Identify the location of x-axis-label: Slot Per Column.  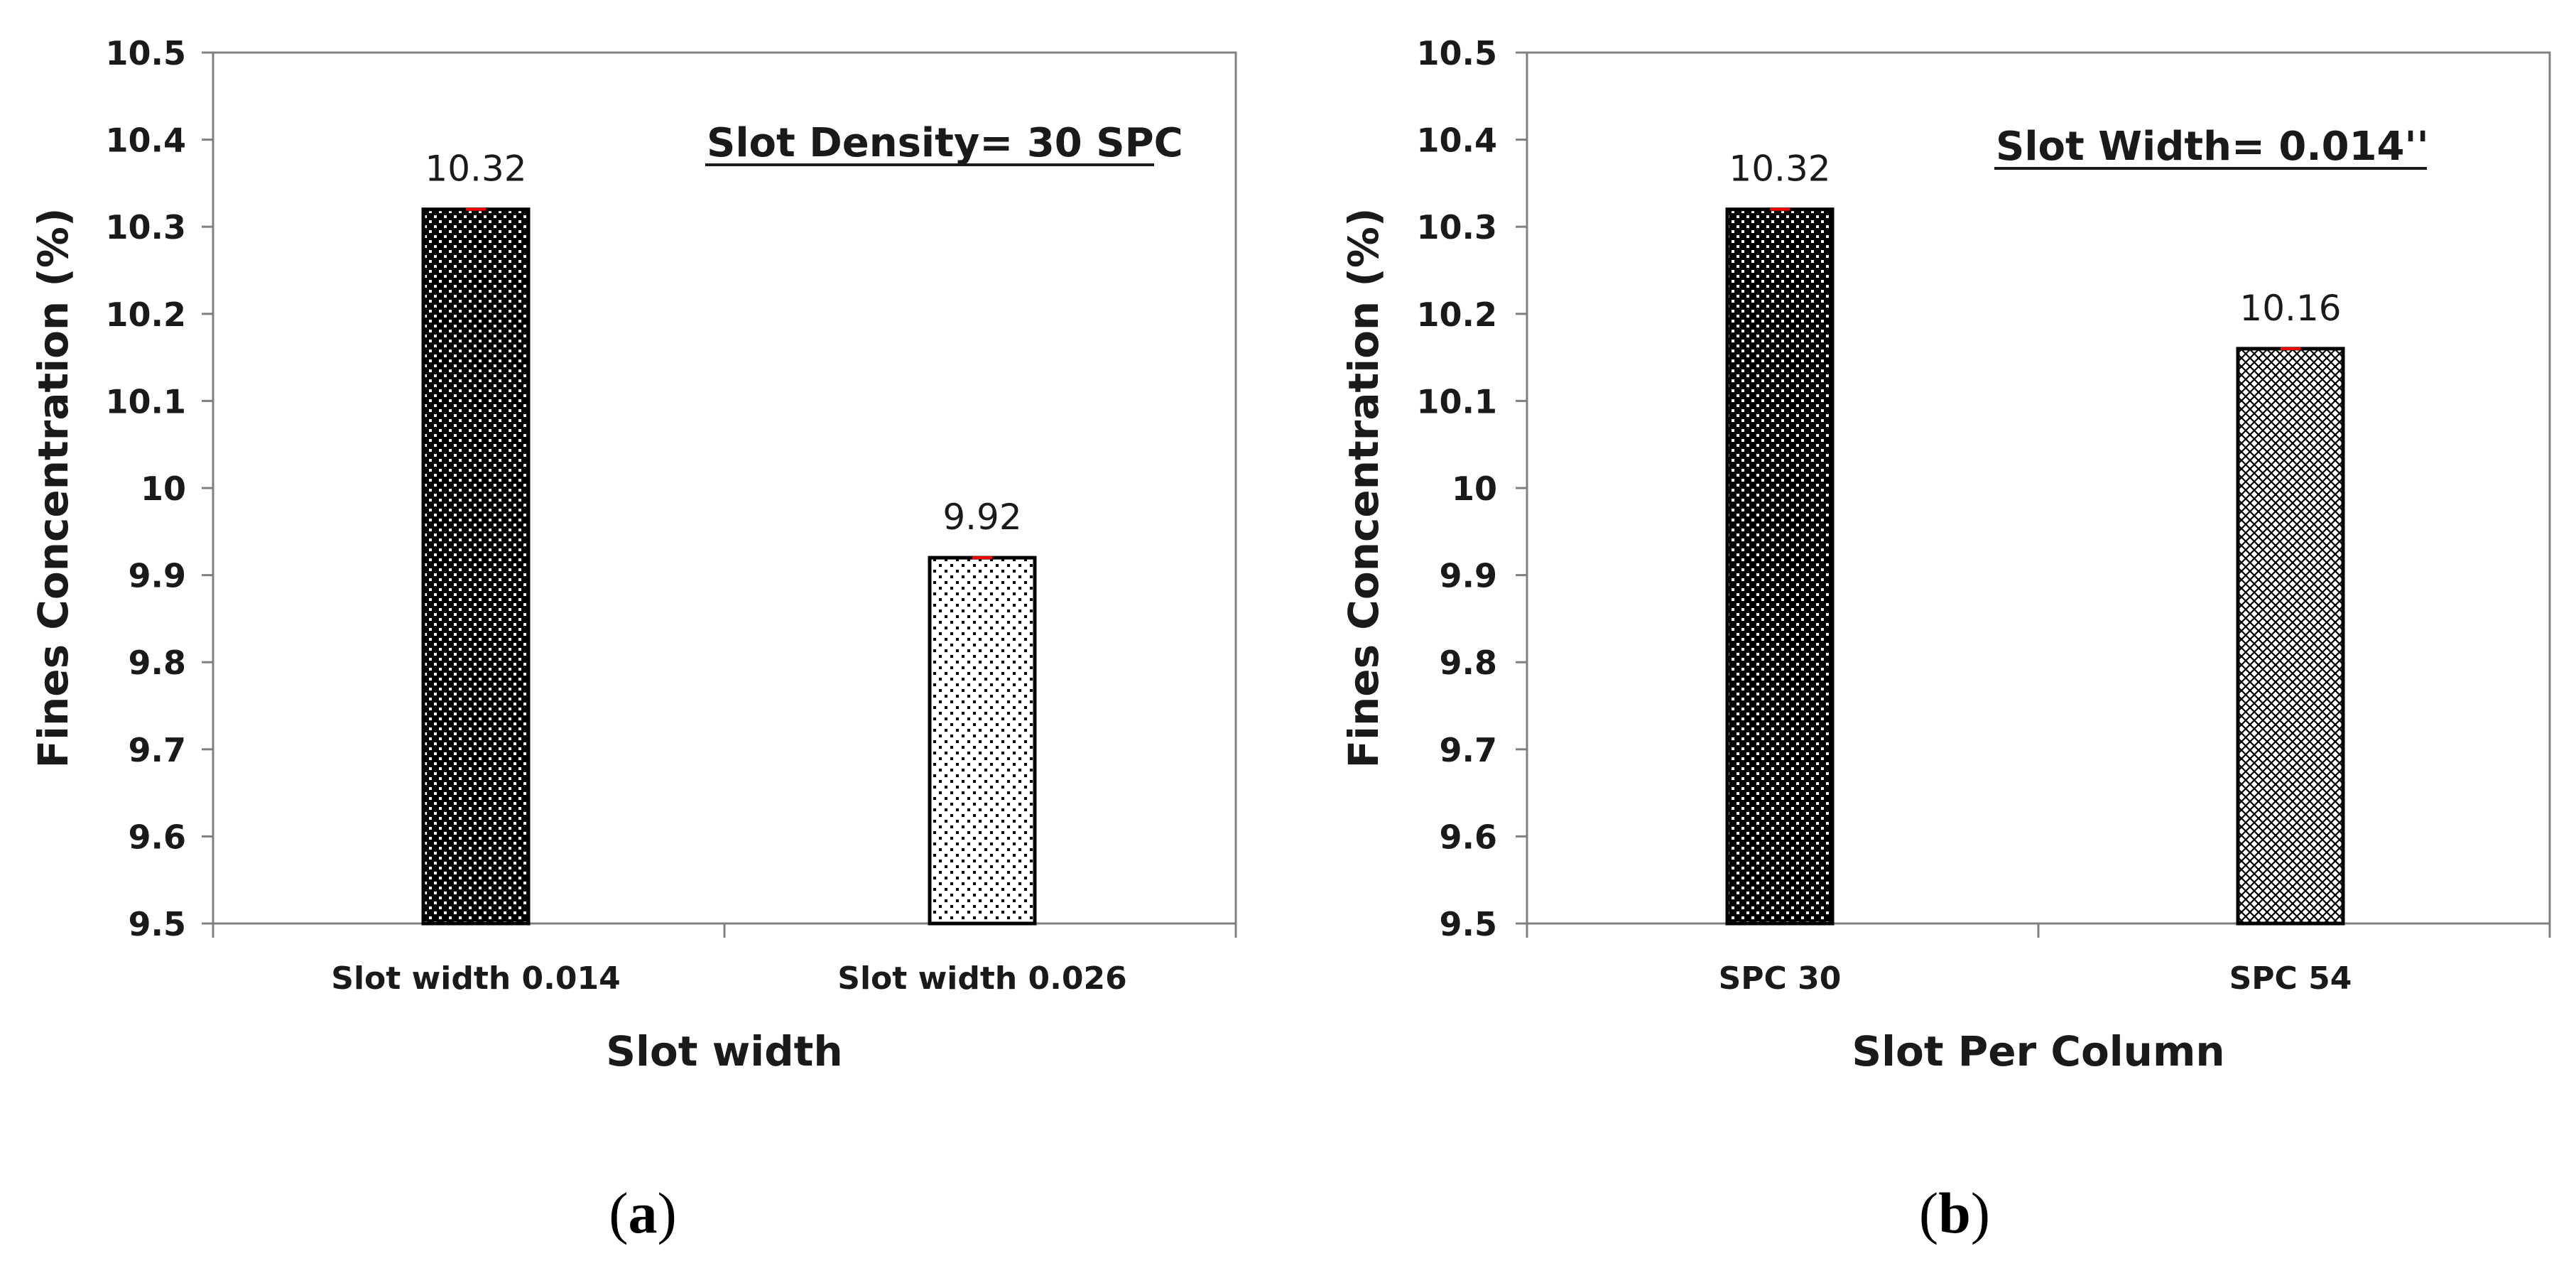
(2038, 1051).